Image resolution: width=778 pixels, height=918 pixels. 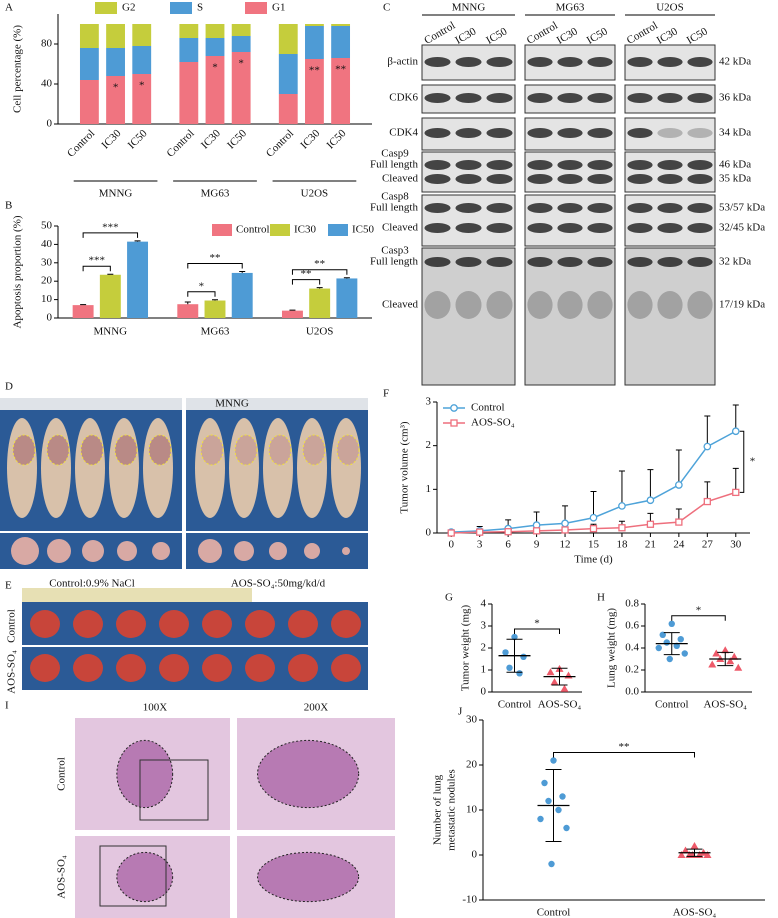 What do you see at coordinates (469, 900) in the screenshot?
I see `y-tick-label: -10` at bounding box center [469, 900].